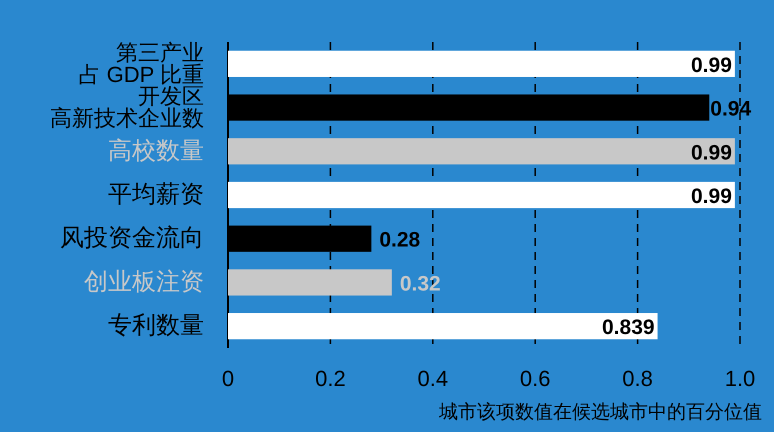 The image size is (774, 432). Describe the element at coordinates (600, 412) in the screenshot. I see `x-axis-title: 城市该项数值在候选城市中的百分位值` at that location.